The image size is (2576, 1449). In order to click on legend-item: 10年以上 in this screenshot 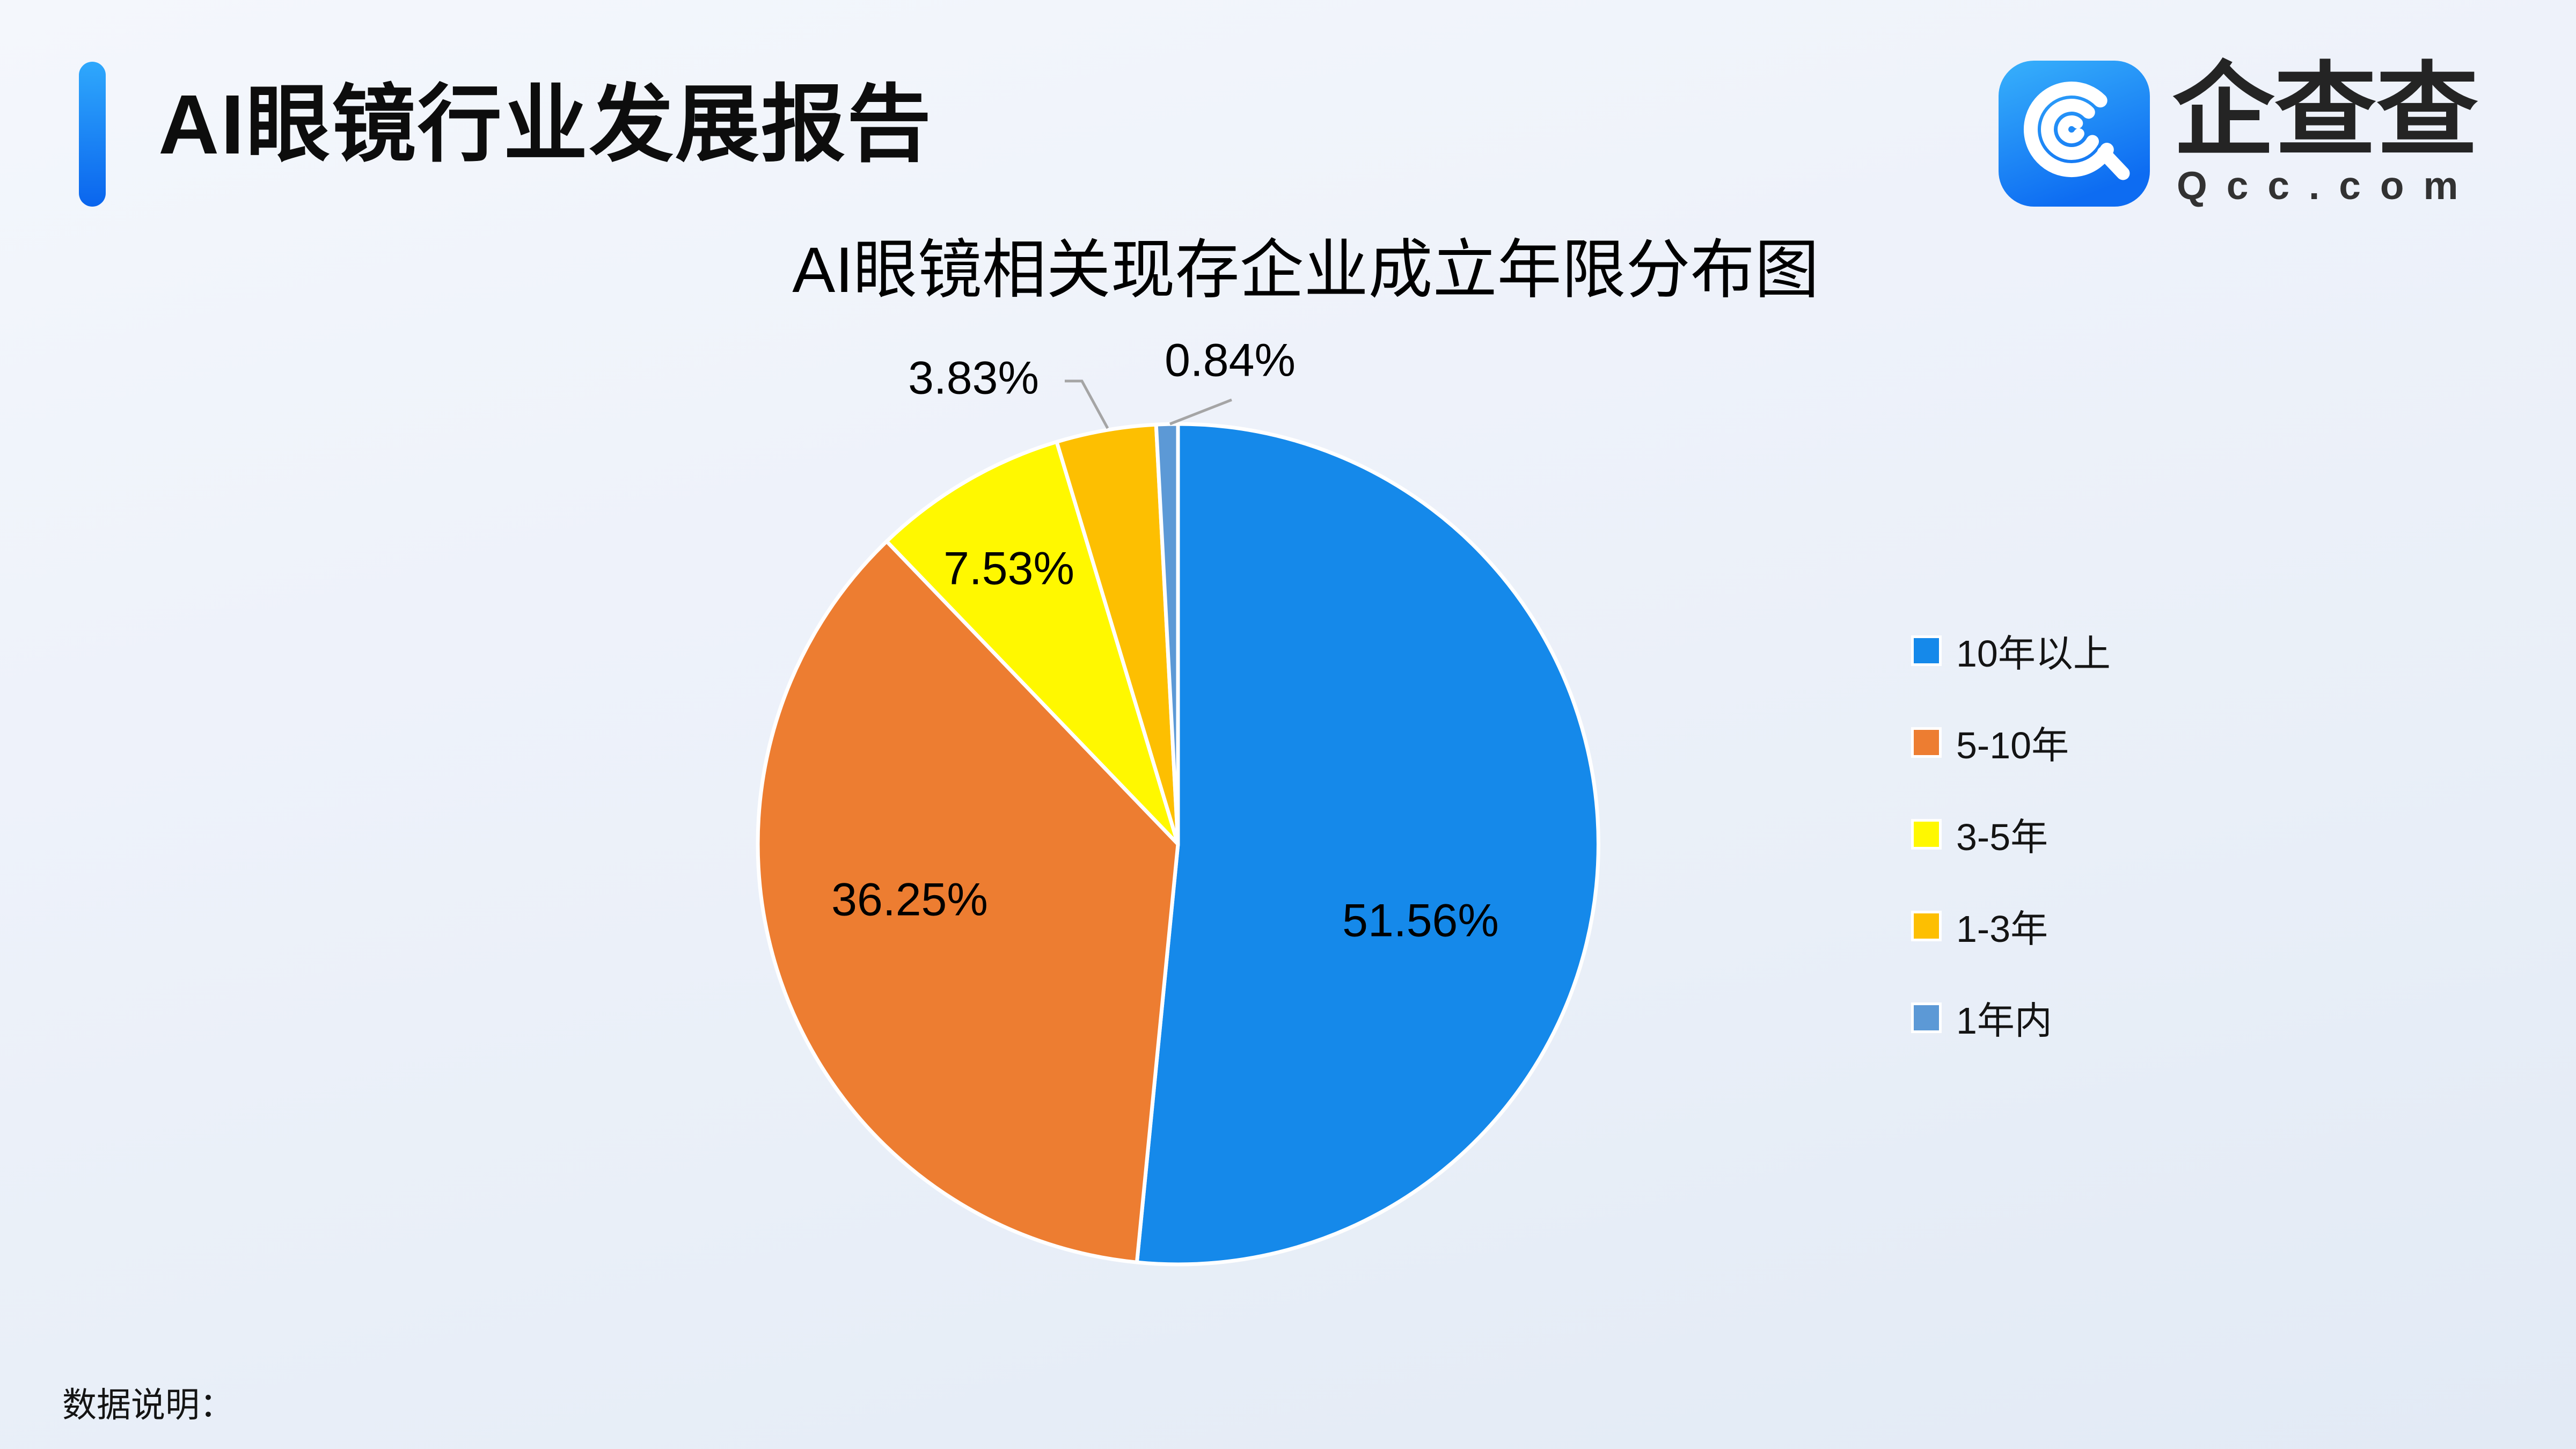, I will do `click(2012, 653)`.